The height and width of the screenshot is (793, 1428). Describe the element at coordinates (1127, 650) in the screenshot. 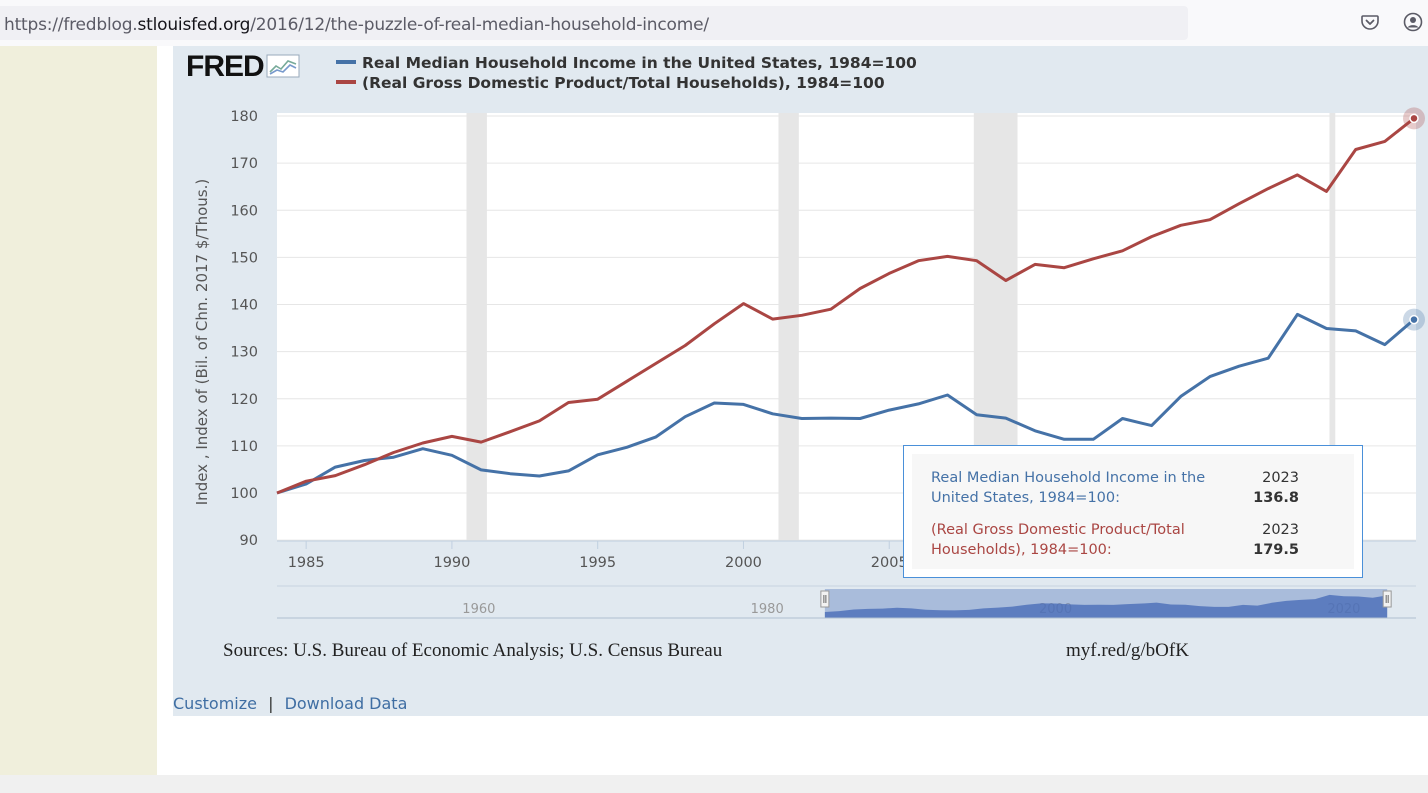

I see `graph-shortlink: myf.red/g/bOfK` at that location.